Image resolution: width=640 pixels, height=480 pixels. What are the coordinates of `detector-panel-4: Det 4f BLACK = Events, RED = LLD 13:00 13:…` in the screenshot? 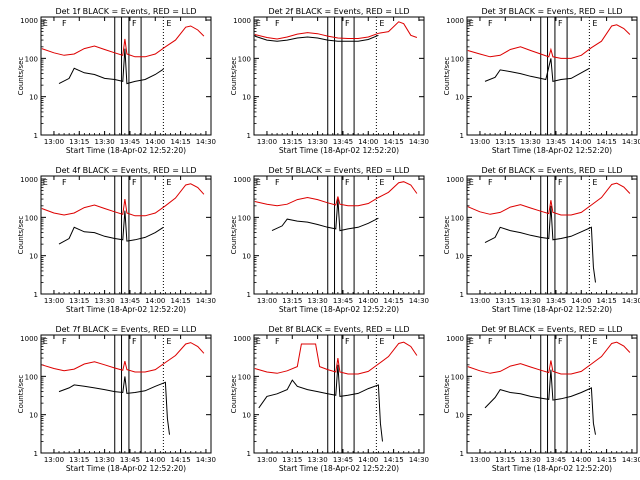 It's located at (116, 240).